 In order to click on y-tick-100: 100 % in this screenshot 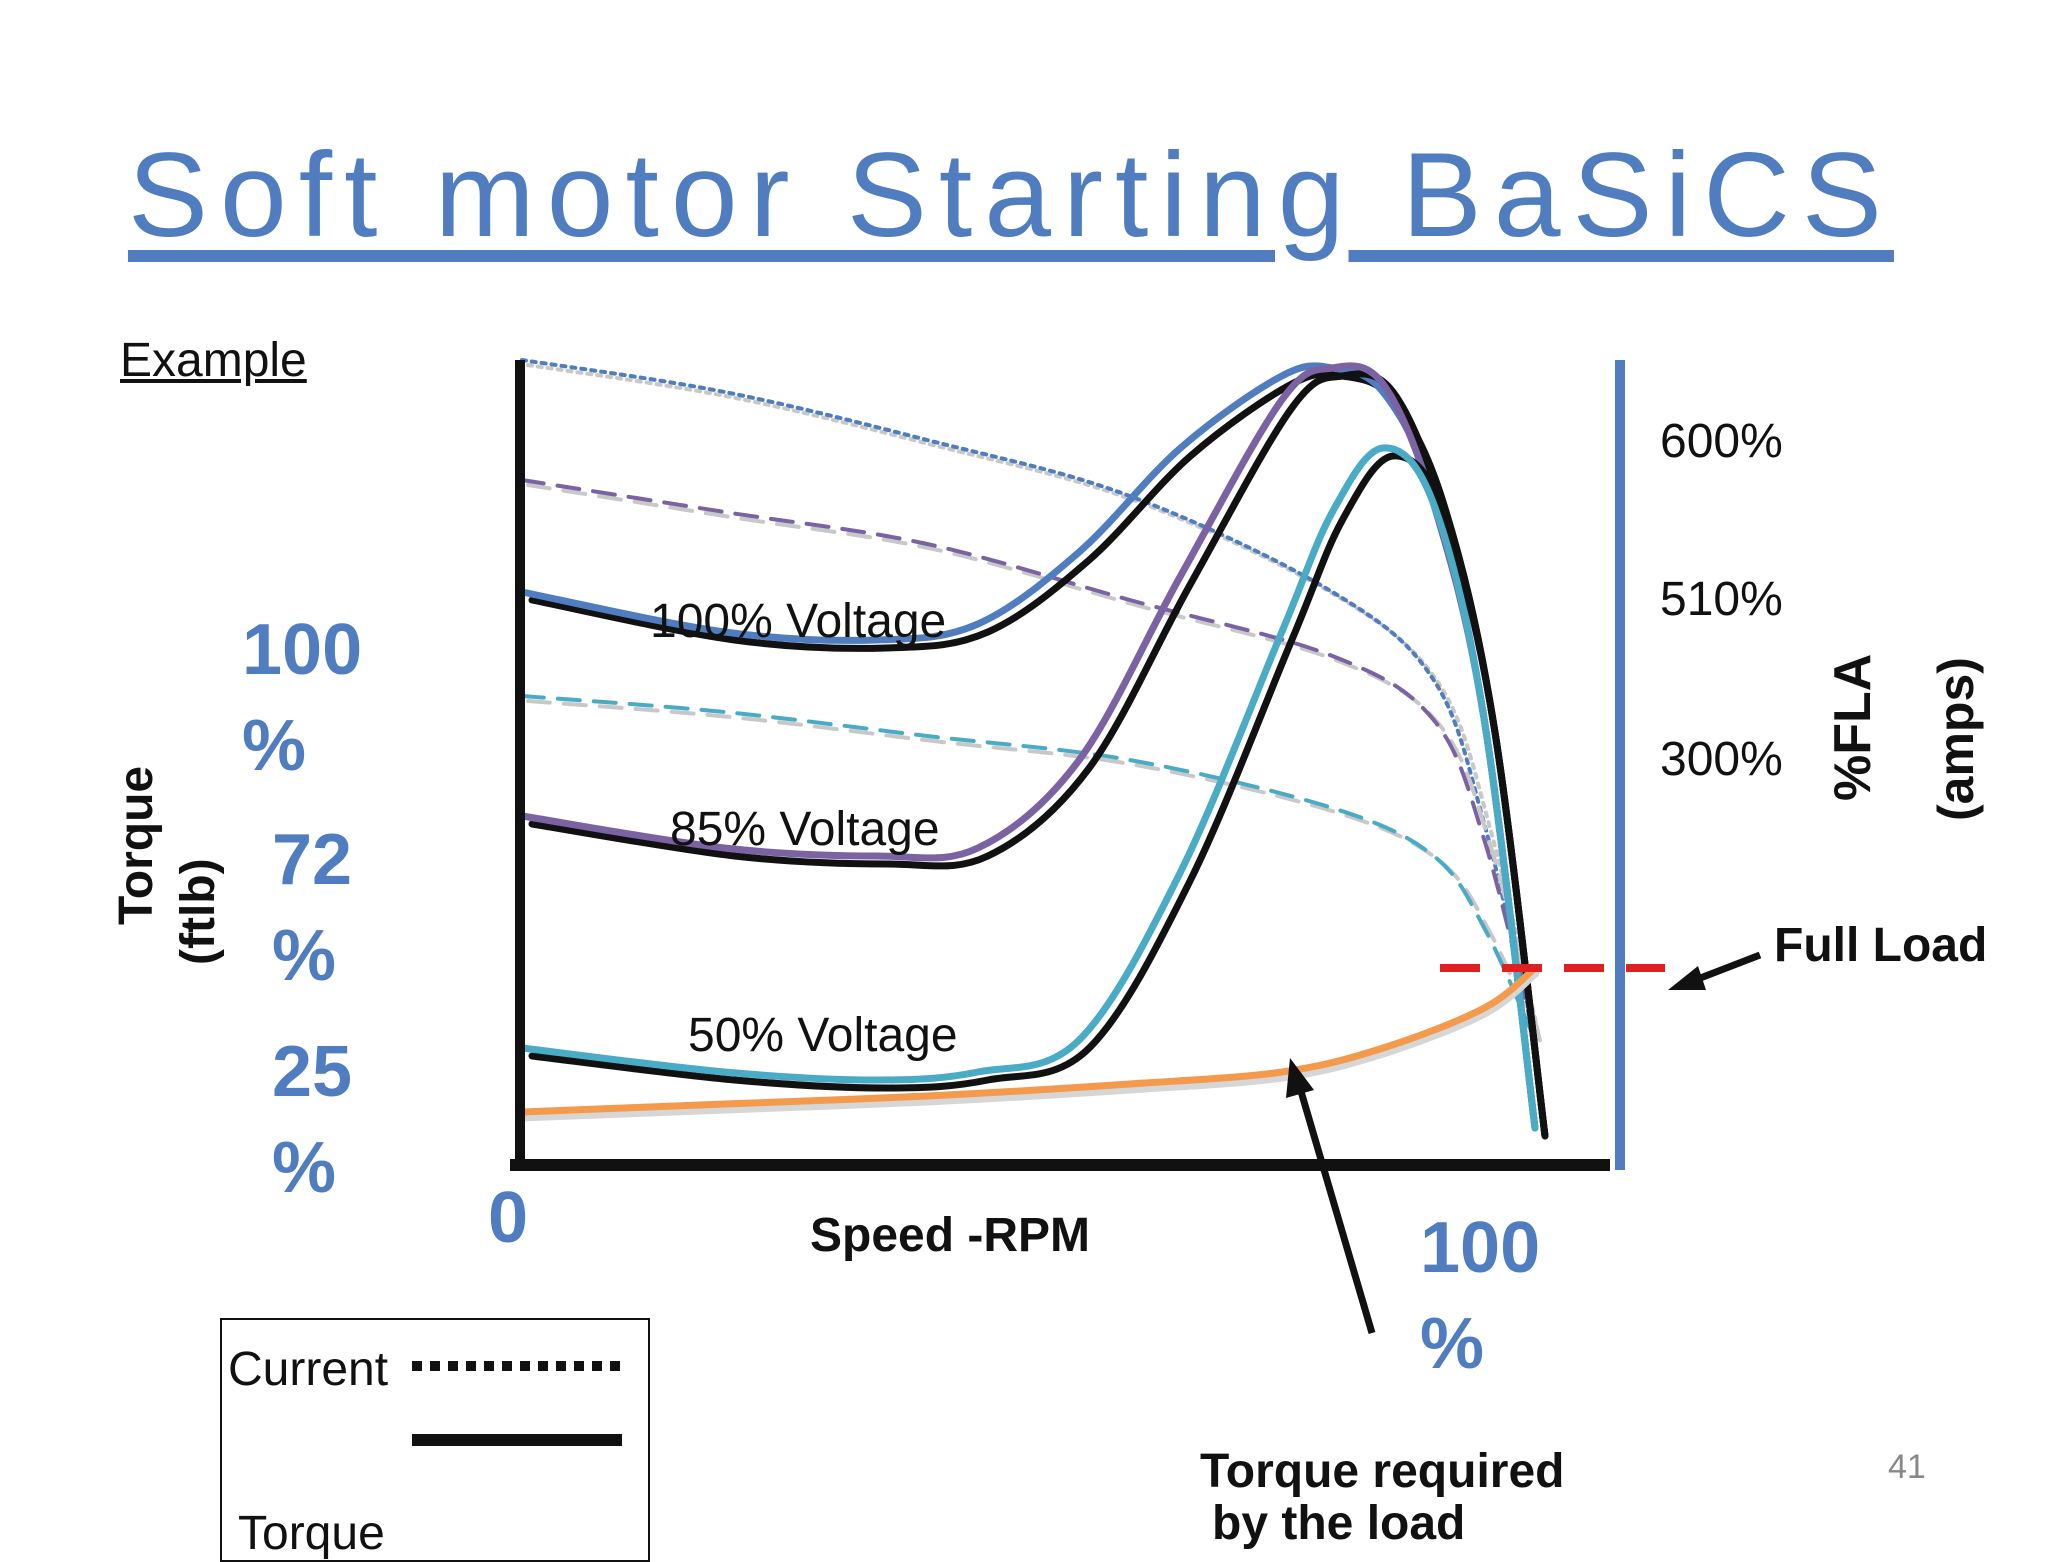, I will do `click(302, 698)`.